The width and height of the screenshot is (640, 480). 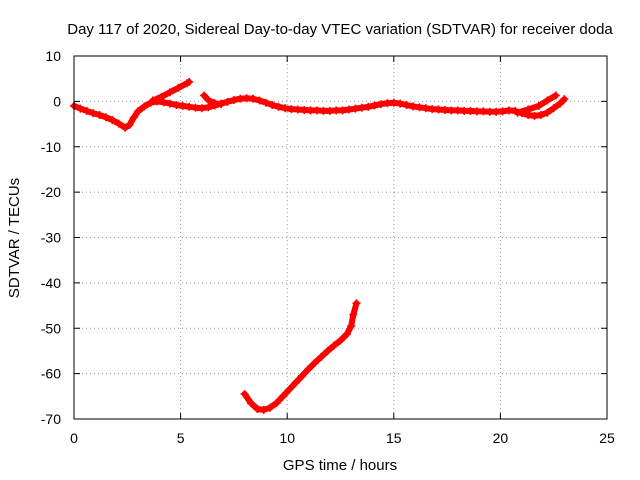 What do you see at coordinates (607, 438) in the screenshot?
I see `x-tick-label: 25` at bounding box center [607, 438].